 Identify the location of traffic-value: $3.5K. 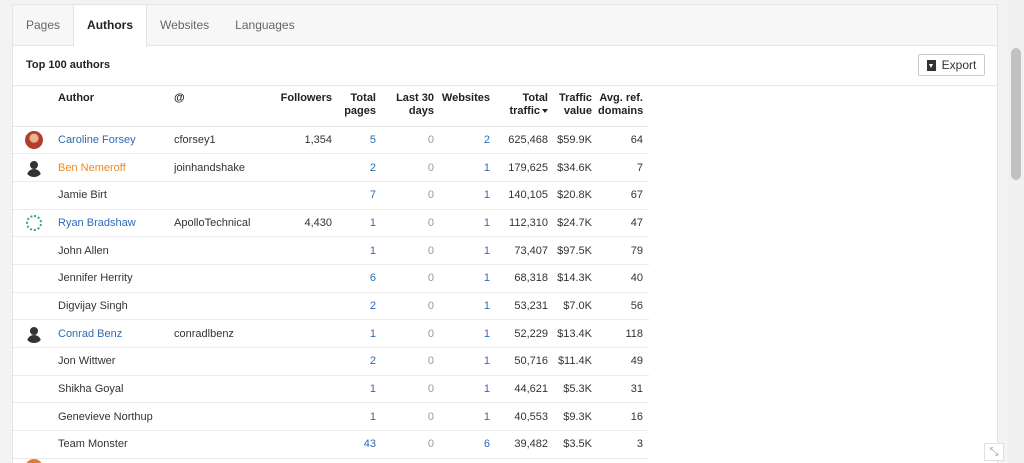
(576, 444).